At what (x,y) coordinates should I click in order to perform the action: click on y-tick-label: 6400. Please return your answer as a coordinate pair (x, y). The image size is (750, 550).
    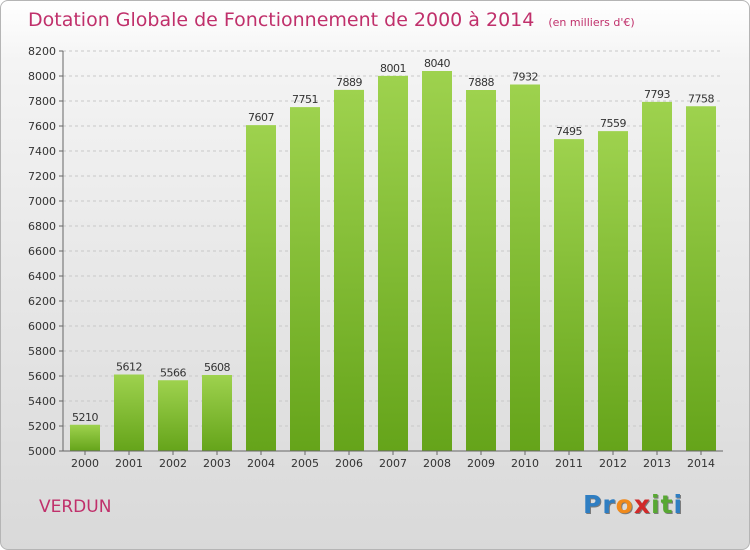
    Looking at the image, I should click on (42, 276).